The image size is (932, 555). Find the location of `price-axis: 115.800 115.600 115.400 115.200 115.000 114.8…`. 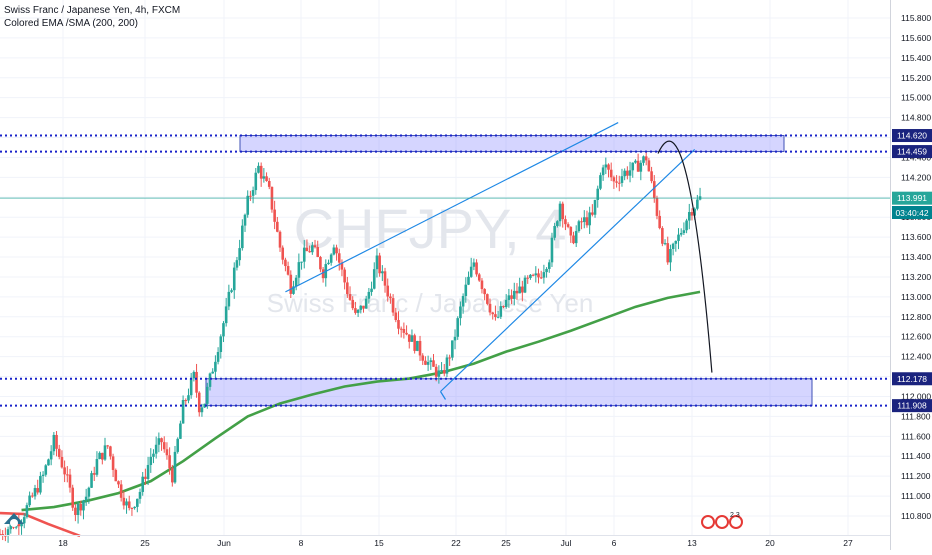

price-axis: 115.800 115.600 115.400 115.200 115.000 114.8… is located at coordinates (911, 275).